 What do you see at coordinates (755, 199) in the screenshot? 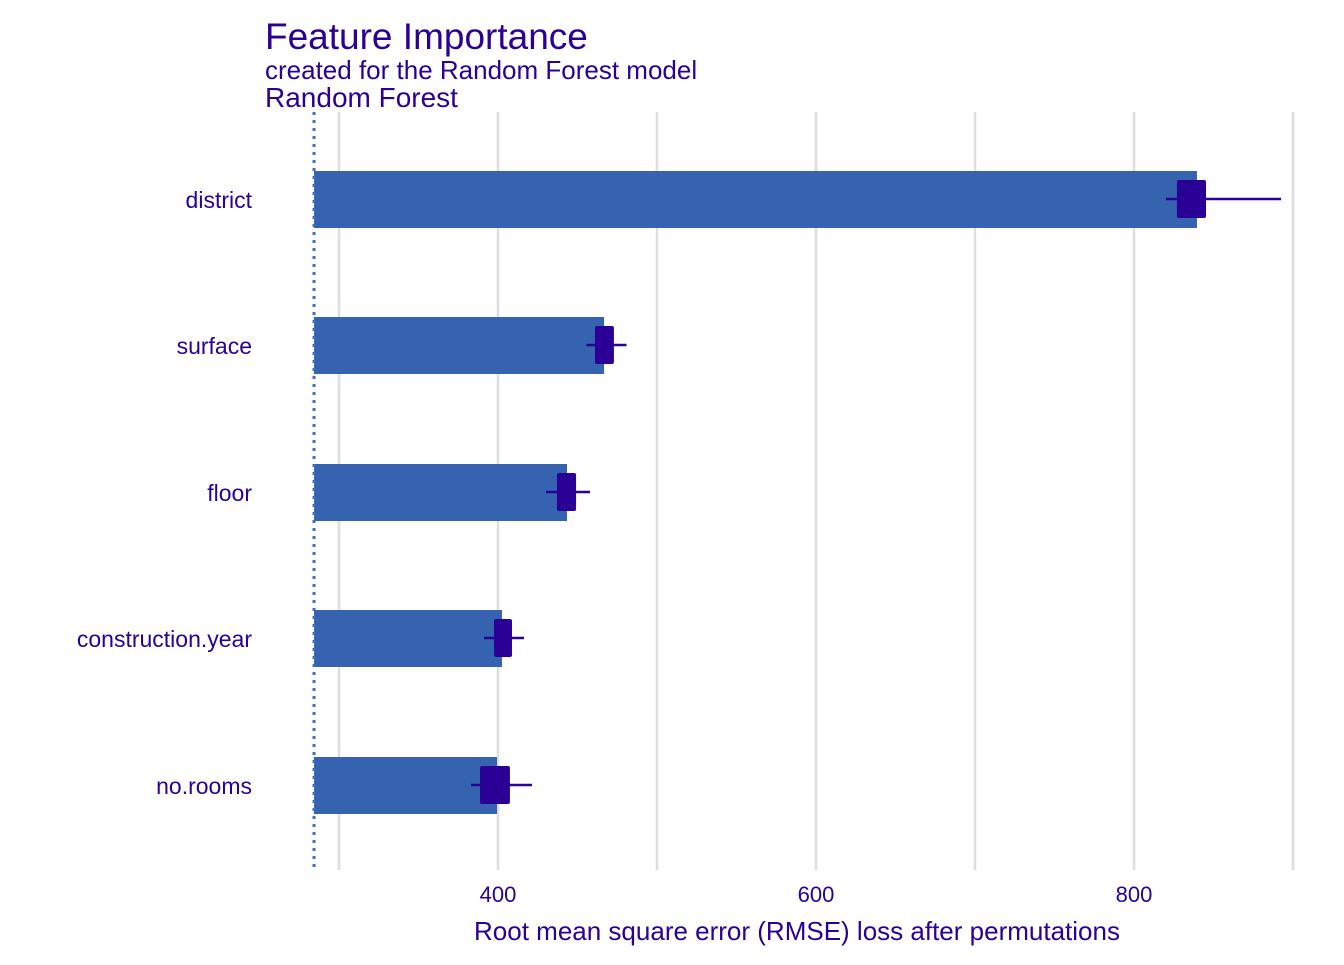
I see `bar-district` at bounding box center [755, 199].